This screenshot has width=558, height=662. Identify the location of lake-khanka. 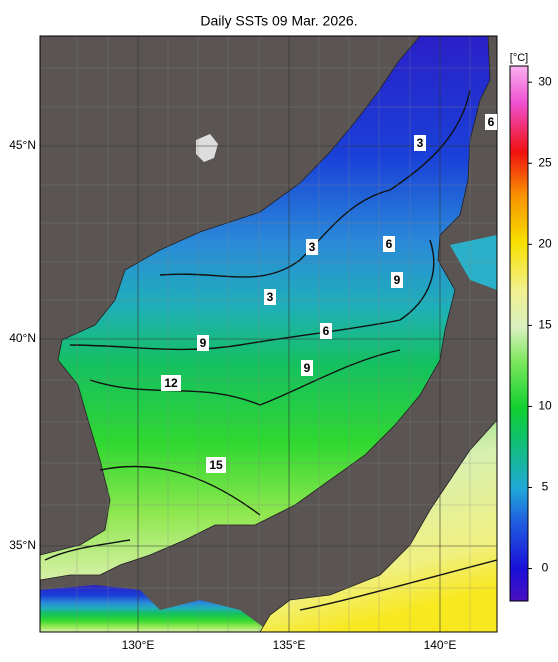
(207, 148).